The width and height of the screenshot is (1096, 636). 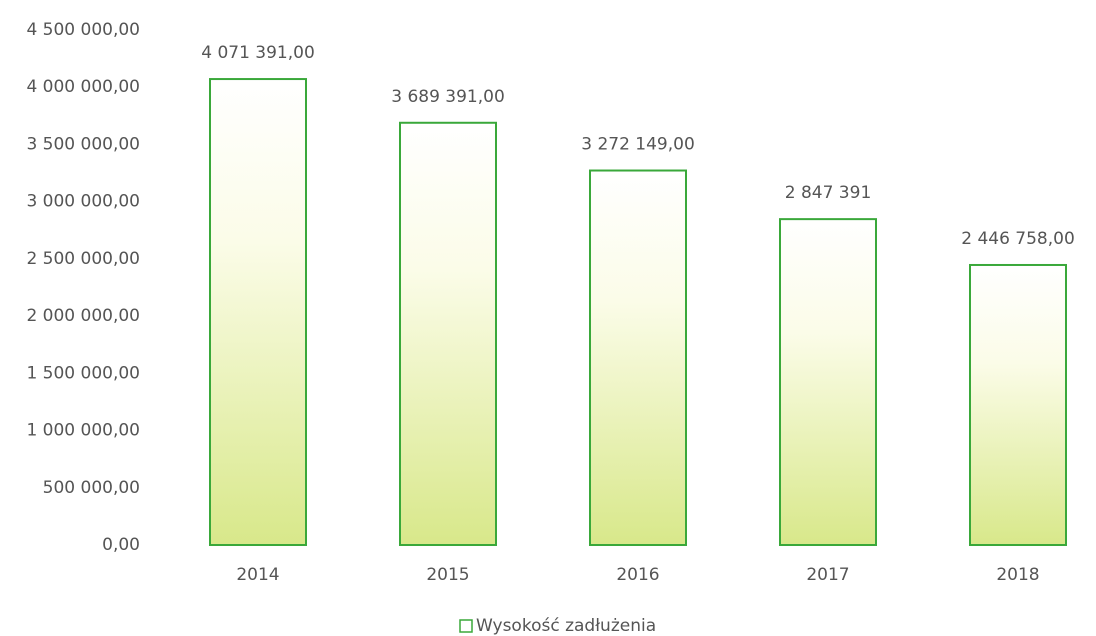 I want to click on y-tick-label: 2 000 000,00, so click(x=83, y=316).